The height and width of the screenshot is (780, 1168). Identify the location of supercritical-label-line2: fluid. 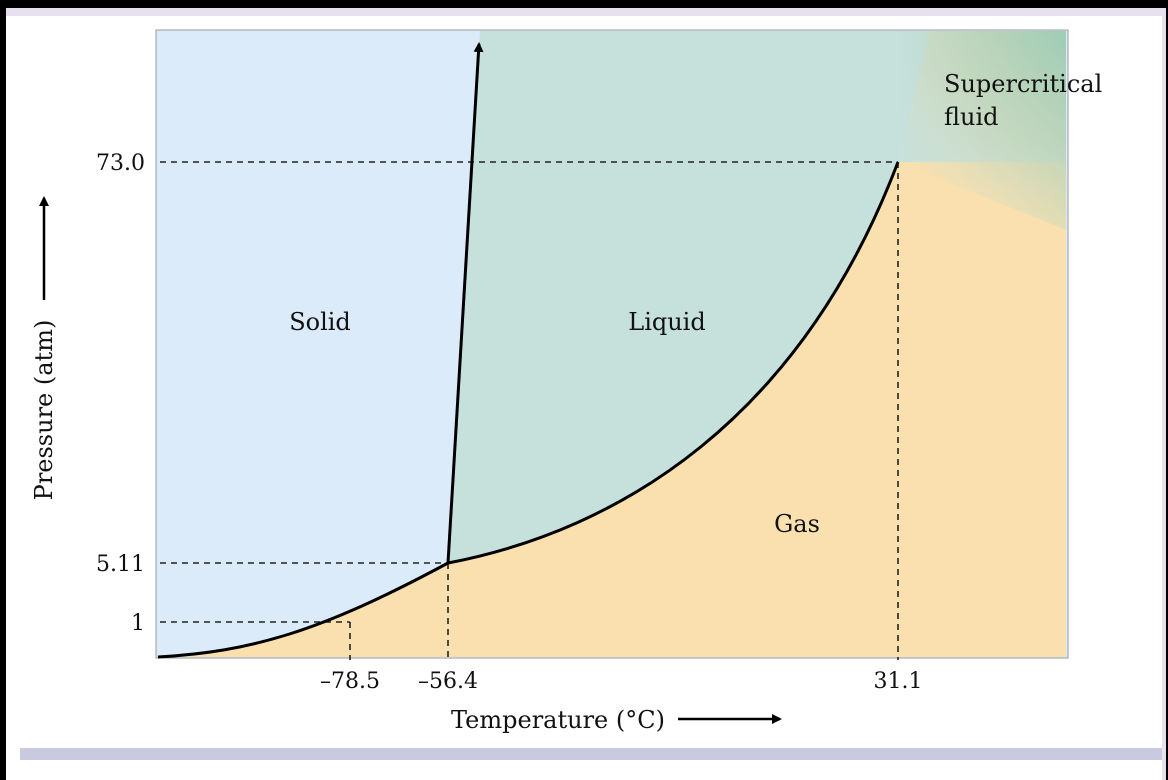
(971, 117).